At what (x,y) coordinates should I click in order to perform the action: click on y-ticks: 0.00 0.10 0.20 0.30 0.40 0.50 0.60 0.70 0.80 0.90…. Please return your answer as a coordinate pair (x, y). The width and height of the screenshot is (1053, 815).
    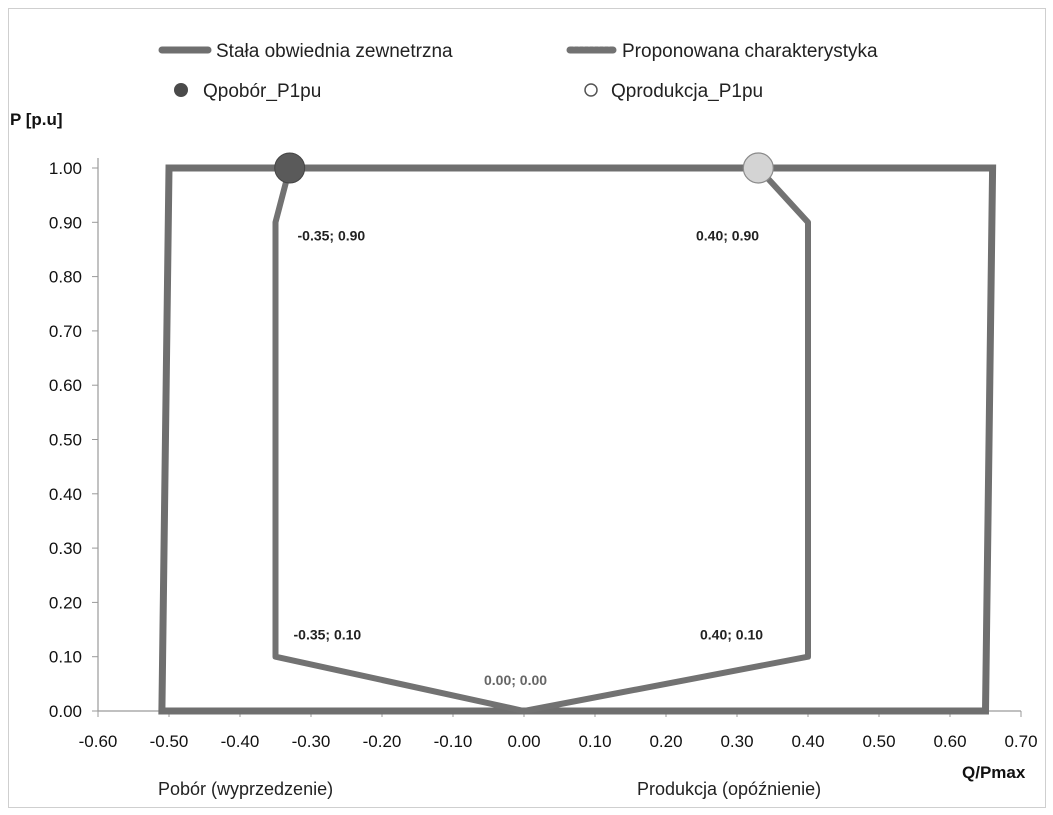
    Looking at the image, I should click on (73, 440).